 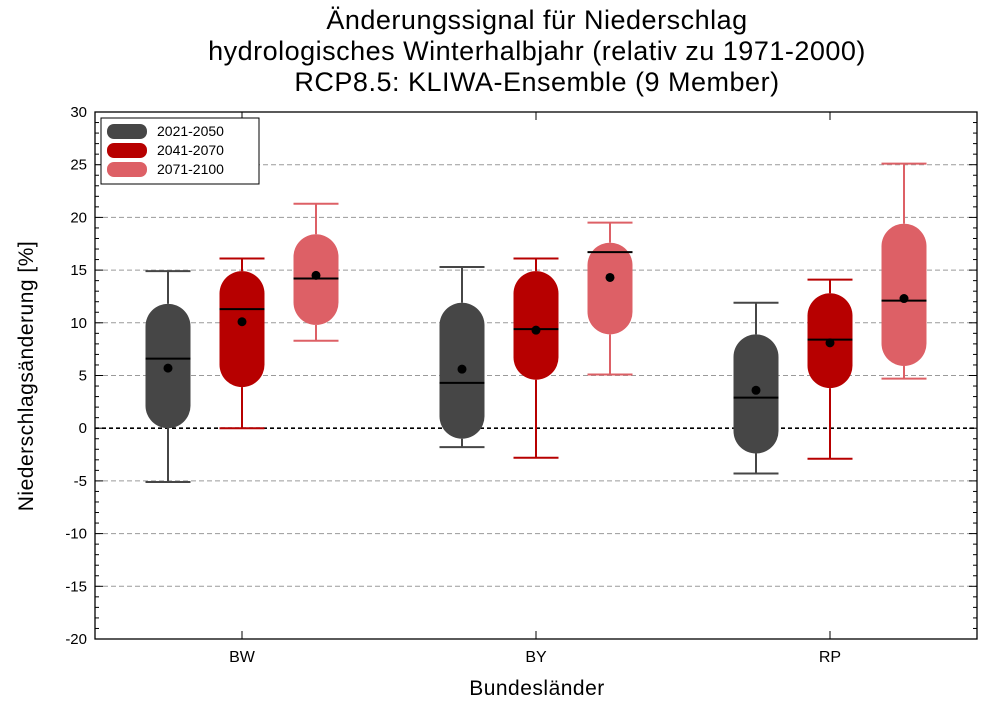 What do you see at coordinates (78, 165) in the screenshot?
I see `y-tick-label: 25` at bounding box center [78, 165].